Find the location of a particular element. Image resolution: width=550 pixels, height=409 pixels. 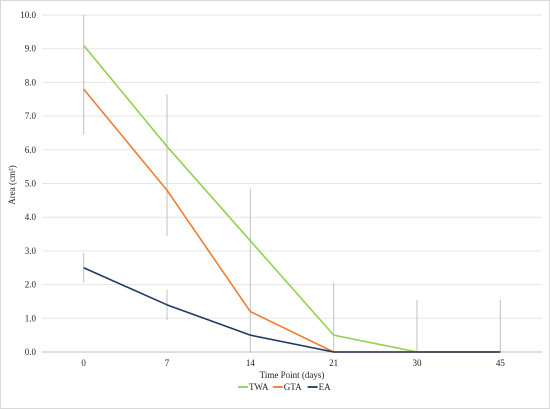

y-tick-label: 10.0 is located at coordinates (28, 15).